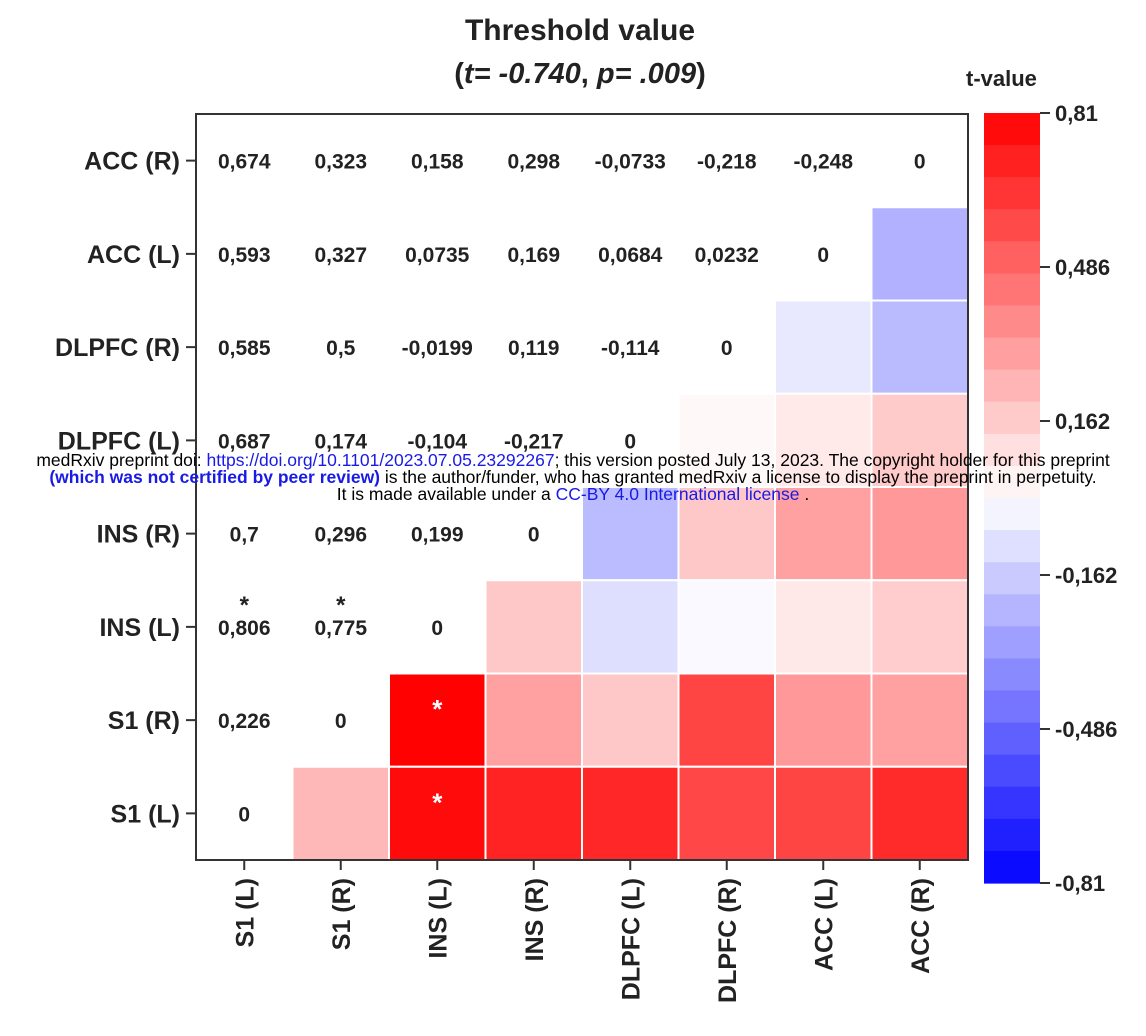  Describe the element at coordinates (533, 348) in the screenshot. I see `cell-value-label: 0,119` at that location.